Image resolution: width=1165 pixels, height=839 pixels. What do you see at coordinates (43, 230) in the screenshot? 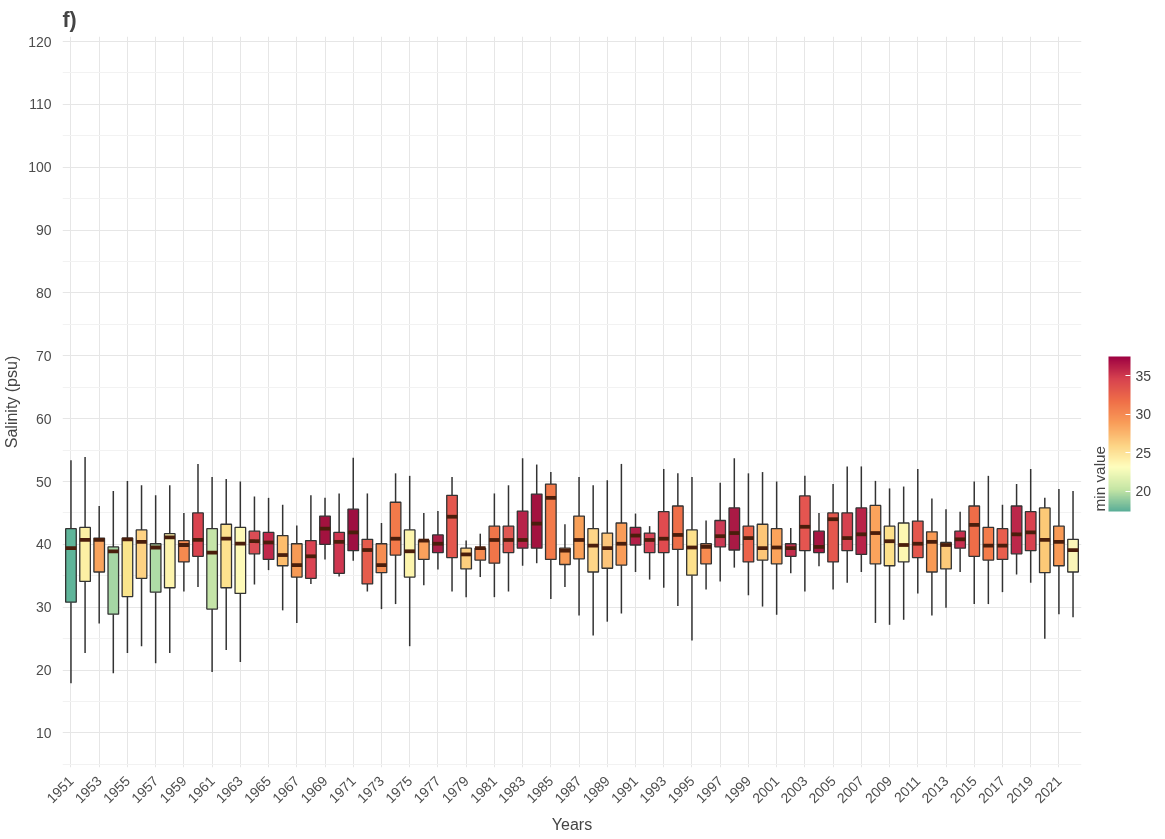
I see `y-tick-label: 90` at bounding box center [43, 230].